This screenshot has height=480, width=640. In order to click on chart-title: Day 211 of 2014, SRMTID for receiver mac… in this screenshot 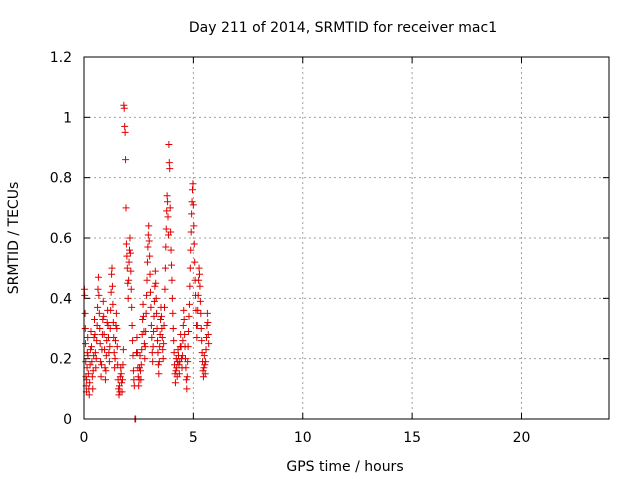, I will do `click(343, 28)`.